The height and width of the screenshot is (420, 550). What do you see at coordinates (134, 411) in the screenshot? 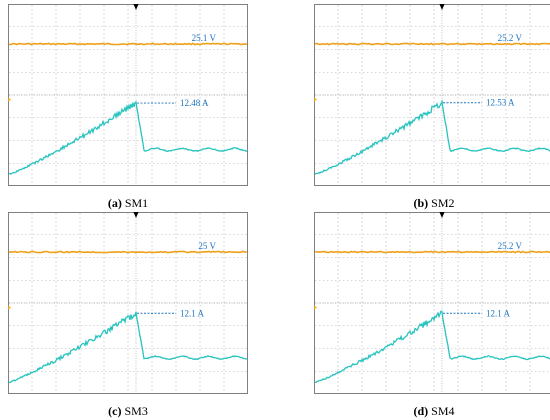
I see `caption-label: SM3` at bounding box center [134, 411].